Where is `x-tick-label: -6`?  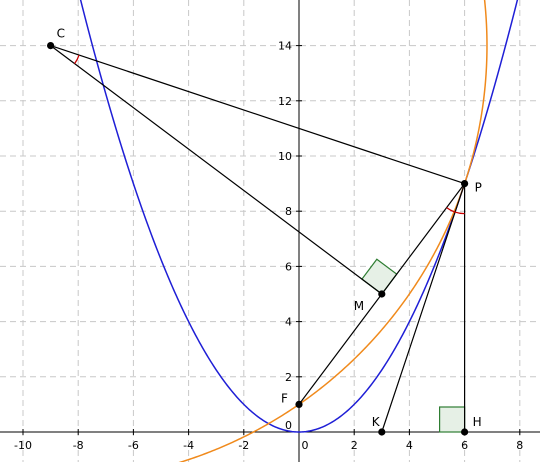 x-tick-label: -6 is located at coordinates (133, 445).